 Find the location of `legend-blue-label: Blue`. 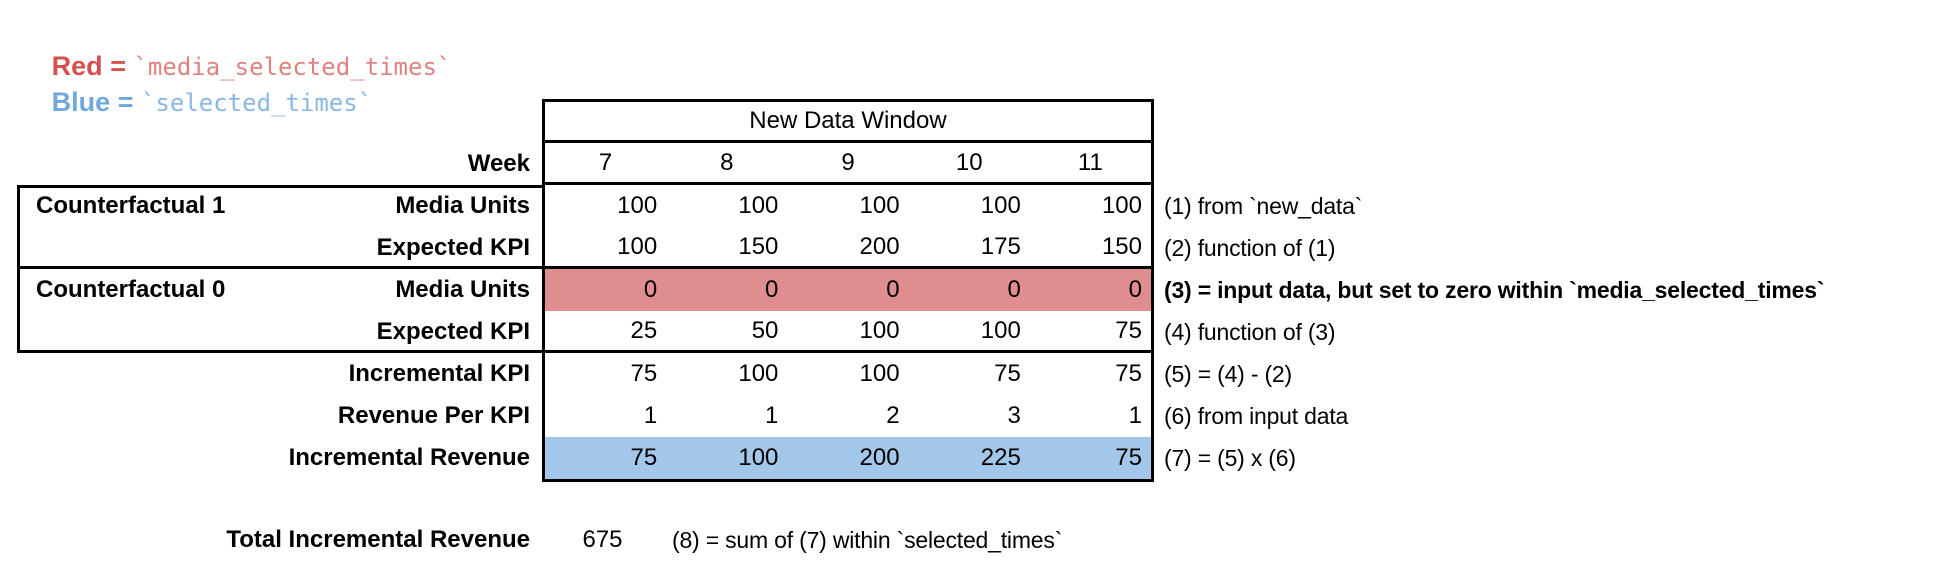

legend-blue-label: Blue is located at coordinates (81, 102).